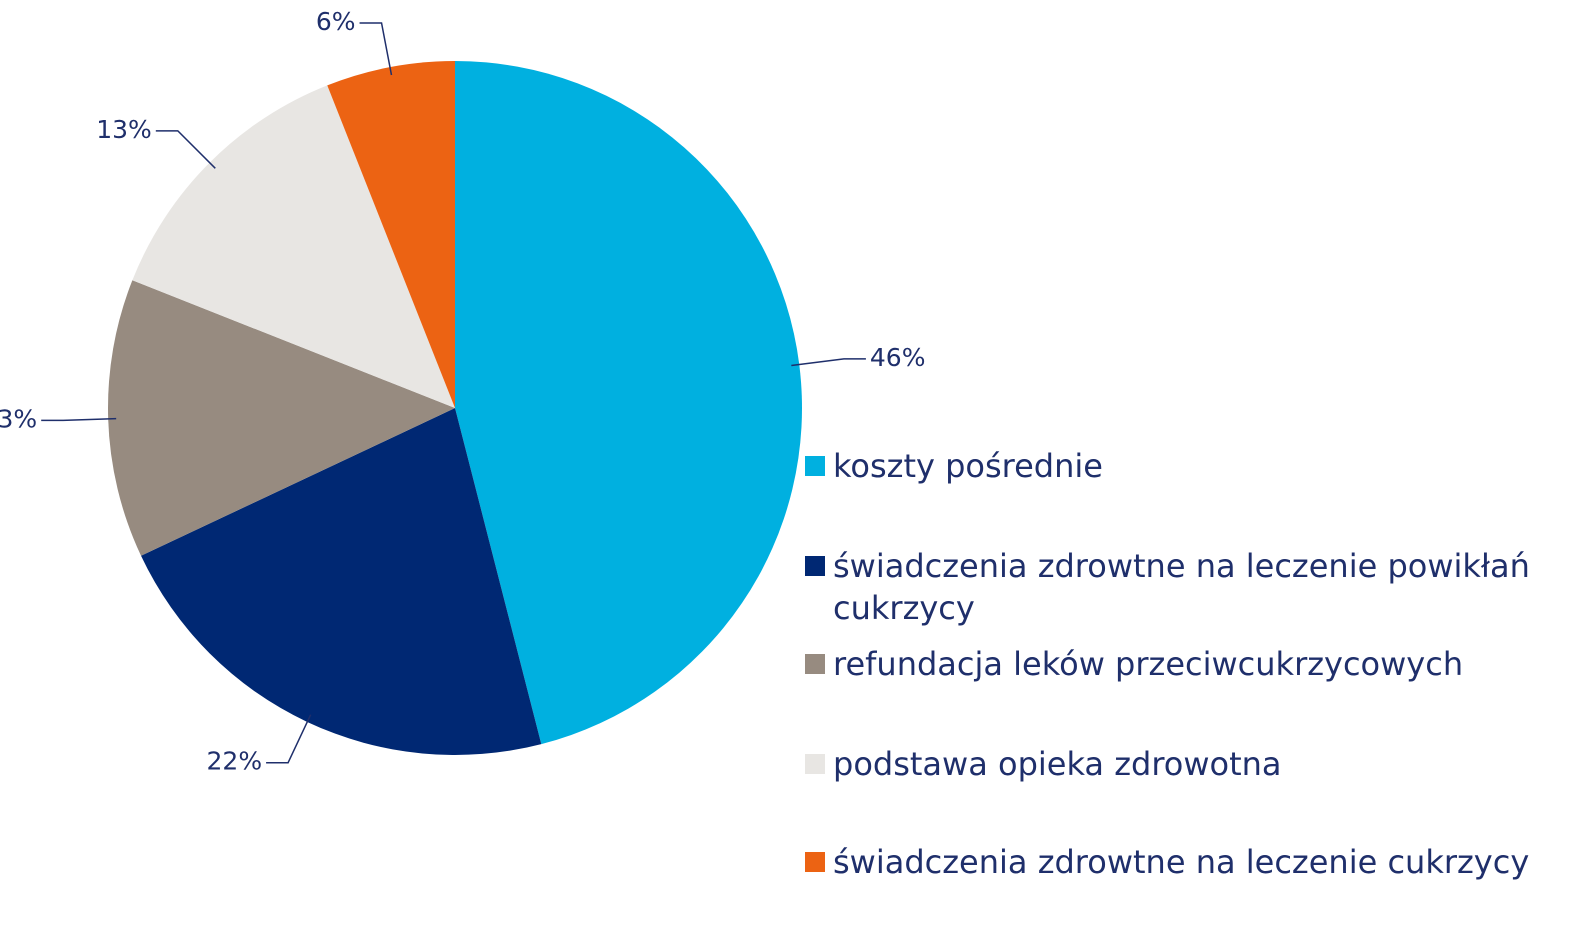  I want to click on legend-label: refundacja leków przeciwcukrzycowych, so click(1148, 664).